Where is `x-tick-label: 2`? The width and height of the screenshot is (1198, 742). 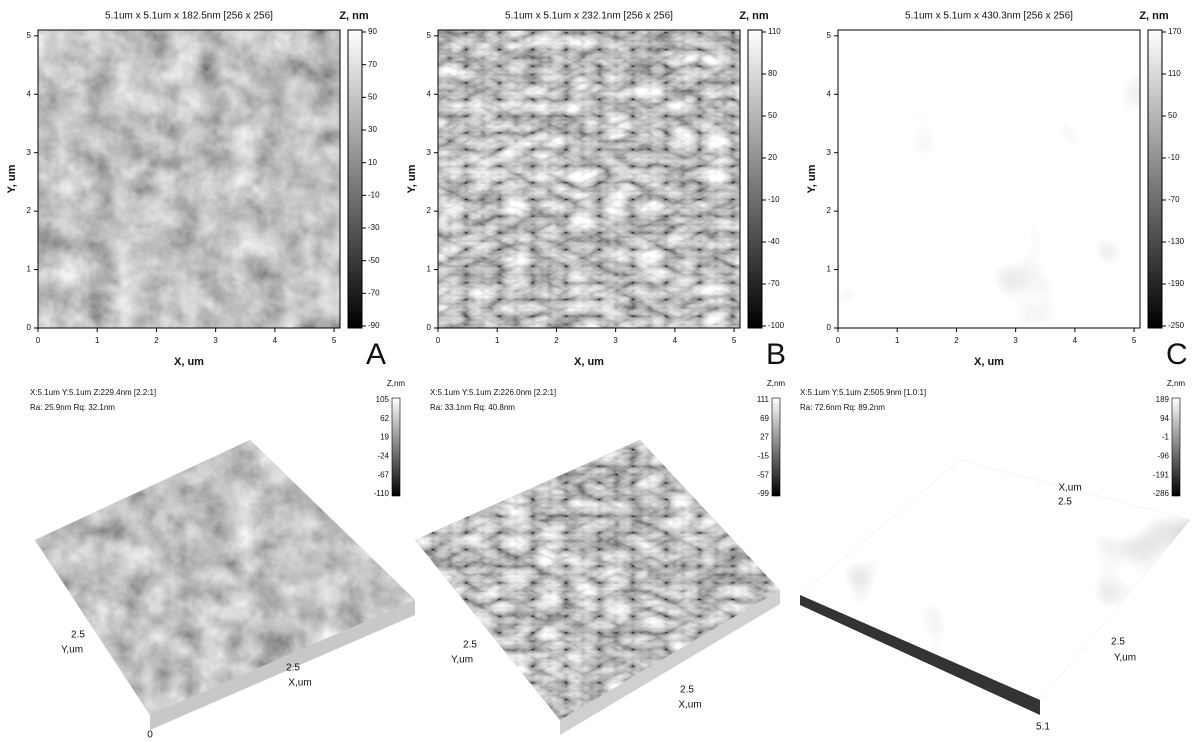 x-tick-label: 2 is located at coordinates (956, 340).